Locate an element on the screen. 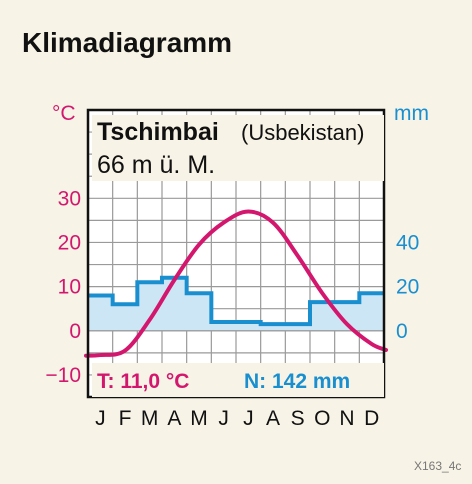 This screenshot has width=472, height=484. totals-background is located at coordinates (238, 380).